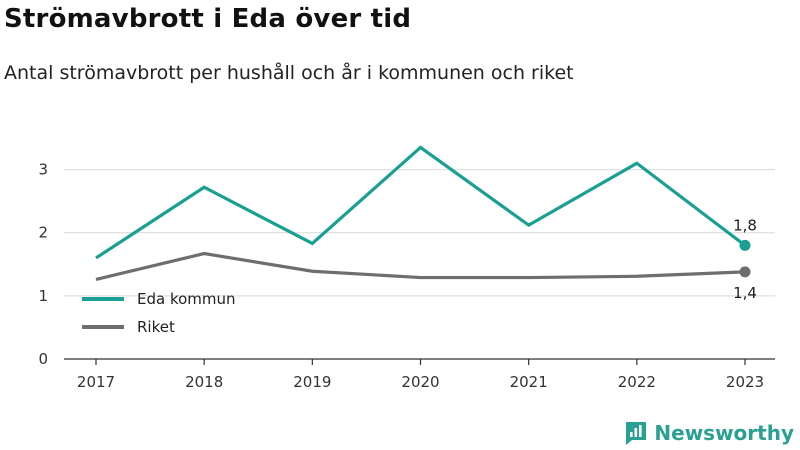  Describe the element at coordinates (745, 272) in the screenshot. I see `end-point-riket` at that location.